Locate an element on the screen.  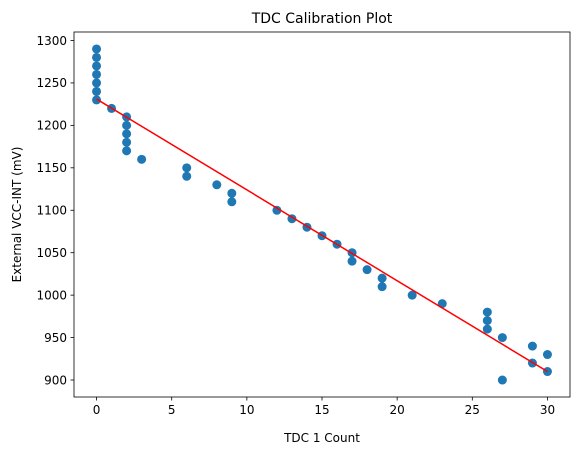
x-axis: 0 5 10 15 20 25 30 is located at coordinates (324, 407).